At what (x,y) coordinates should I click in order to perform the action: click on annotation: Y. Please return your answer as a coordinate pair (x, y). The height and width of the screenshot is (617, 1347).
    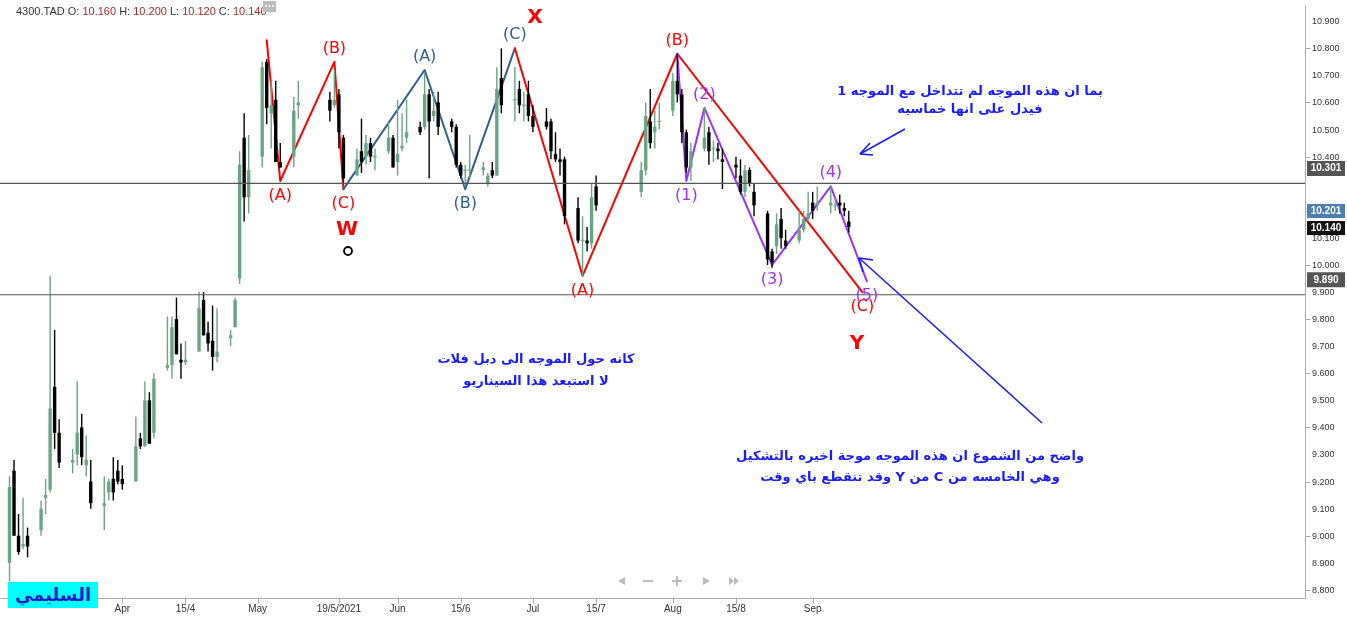
    Looking at the image, I should click on (857, 342).